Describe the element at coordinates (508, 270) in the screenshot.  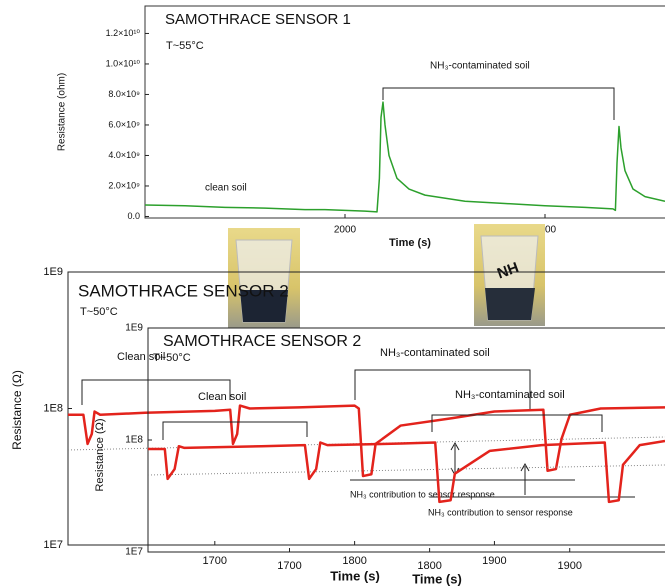
I see `photo-label: NH` at that location.